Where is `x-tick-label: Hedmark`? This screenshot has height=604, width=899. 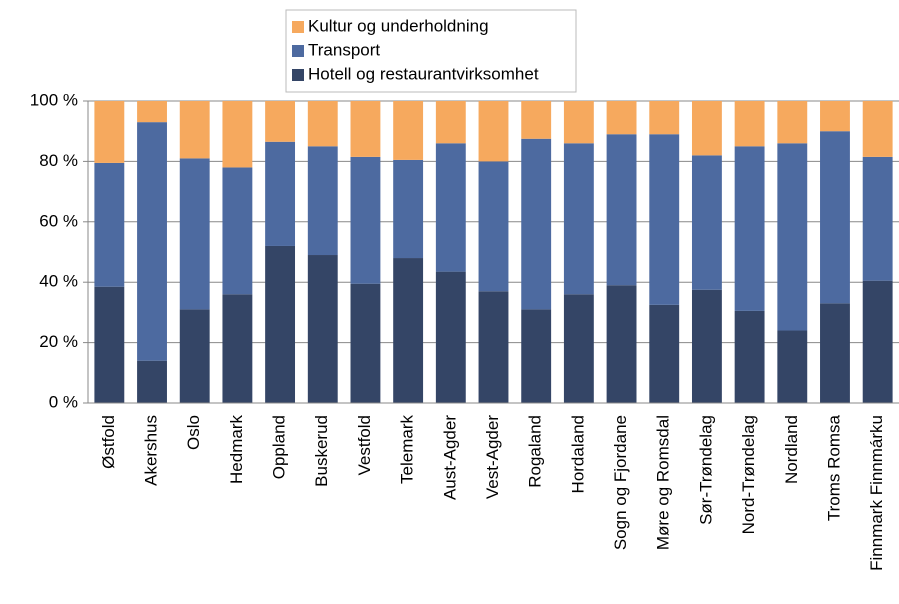 x-tick-label: Hedmark is located at coordinates (236, 449).